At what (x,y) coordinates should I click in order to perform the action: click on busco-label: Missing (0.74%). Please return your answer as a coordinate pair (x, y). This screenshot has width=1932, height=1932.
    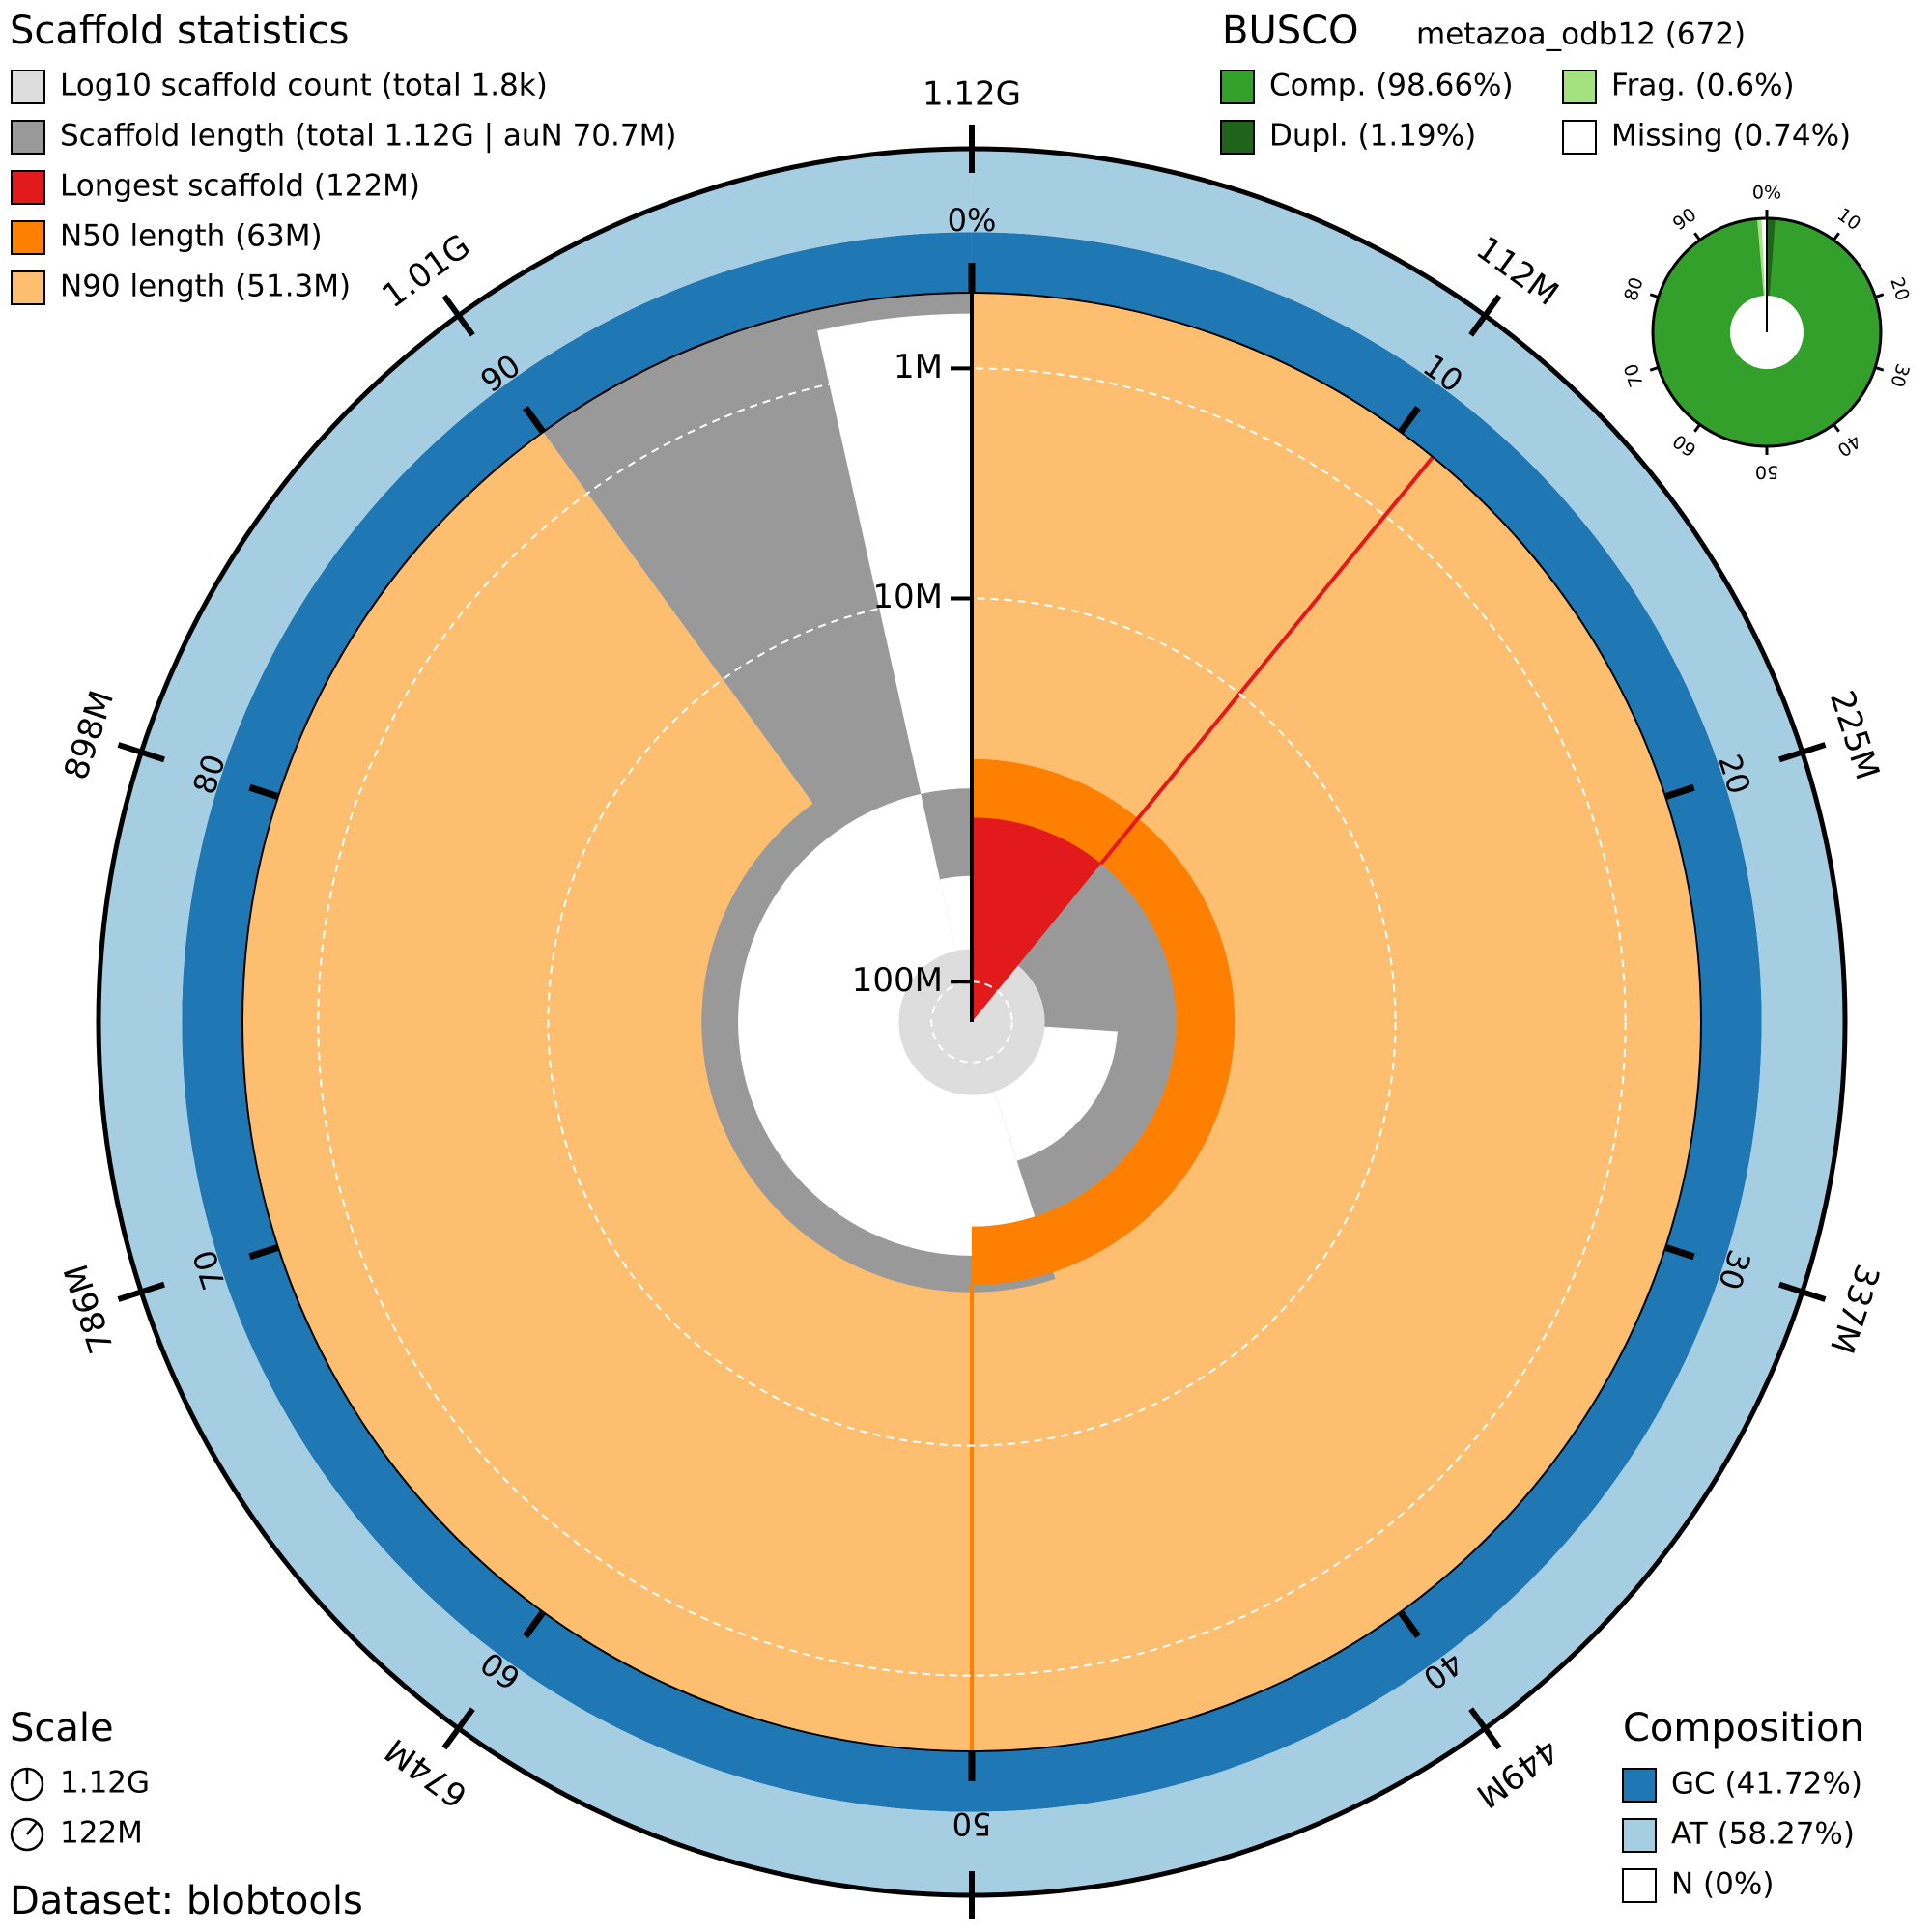
    Looking at the image, I should click on (1731, 136).